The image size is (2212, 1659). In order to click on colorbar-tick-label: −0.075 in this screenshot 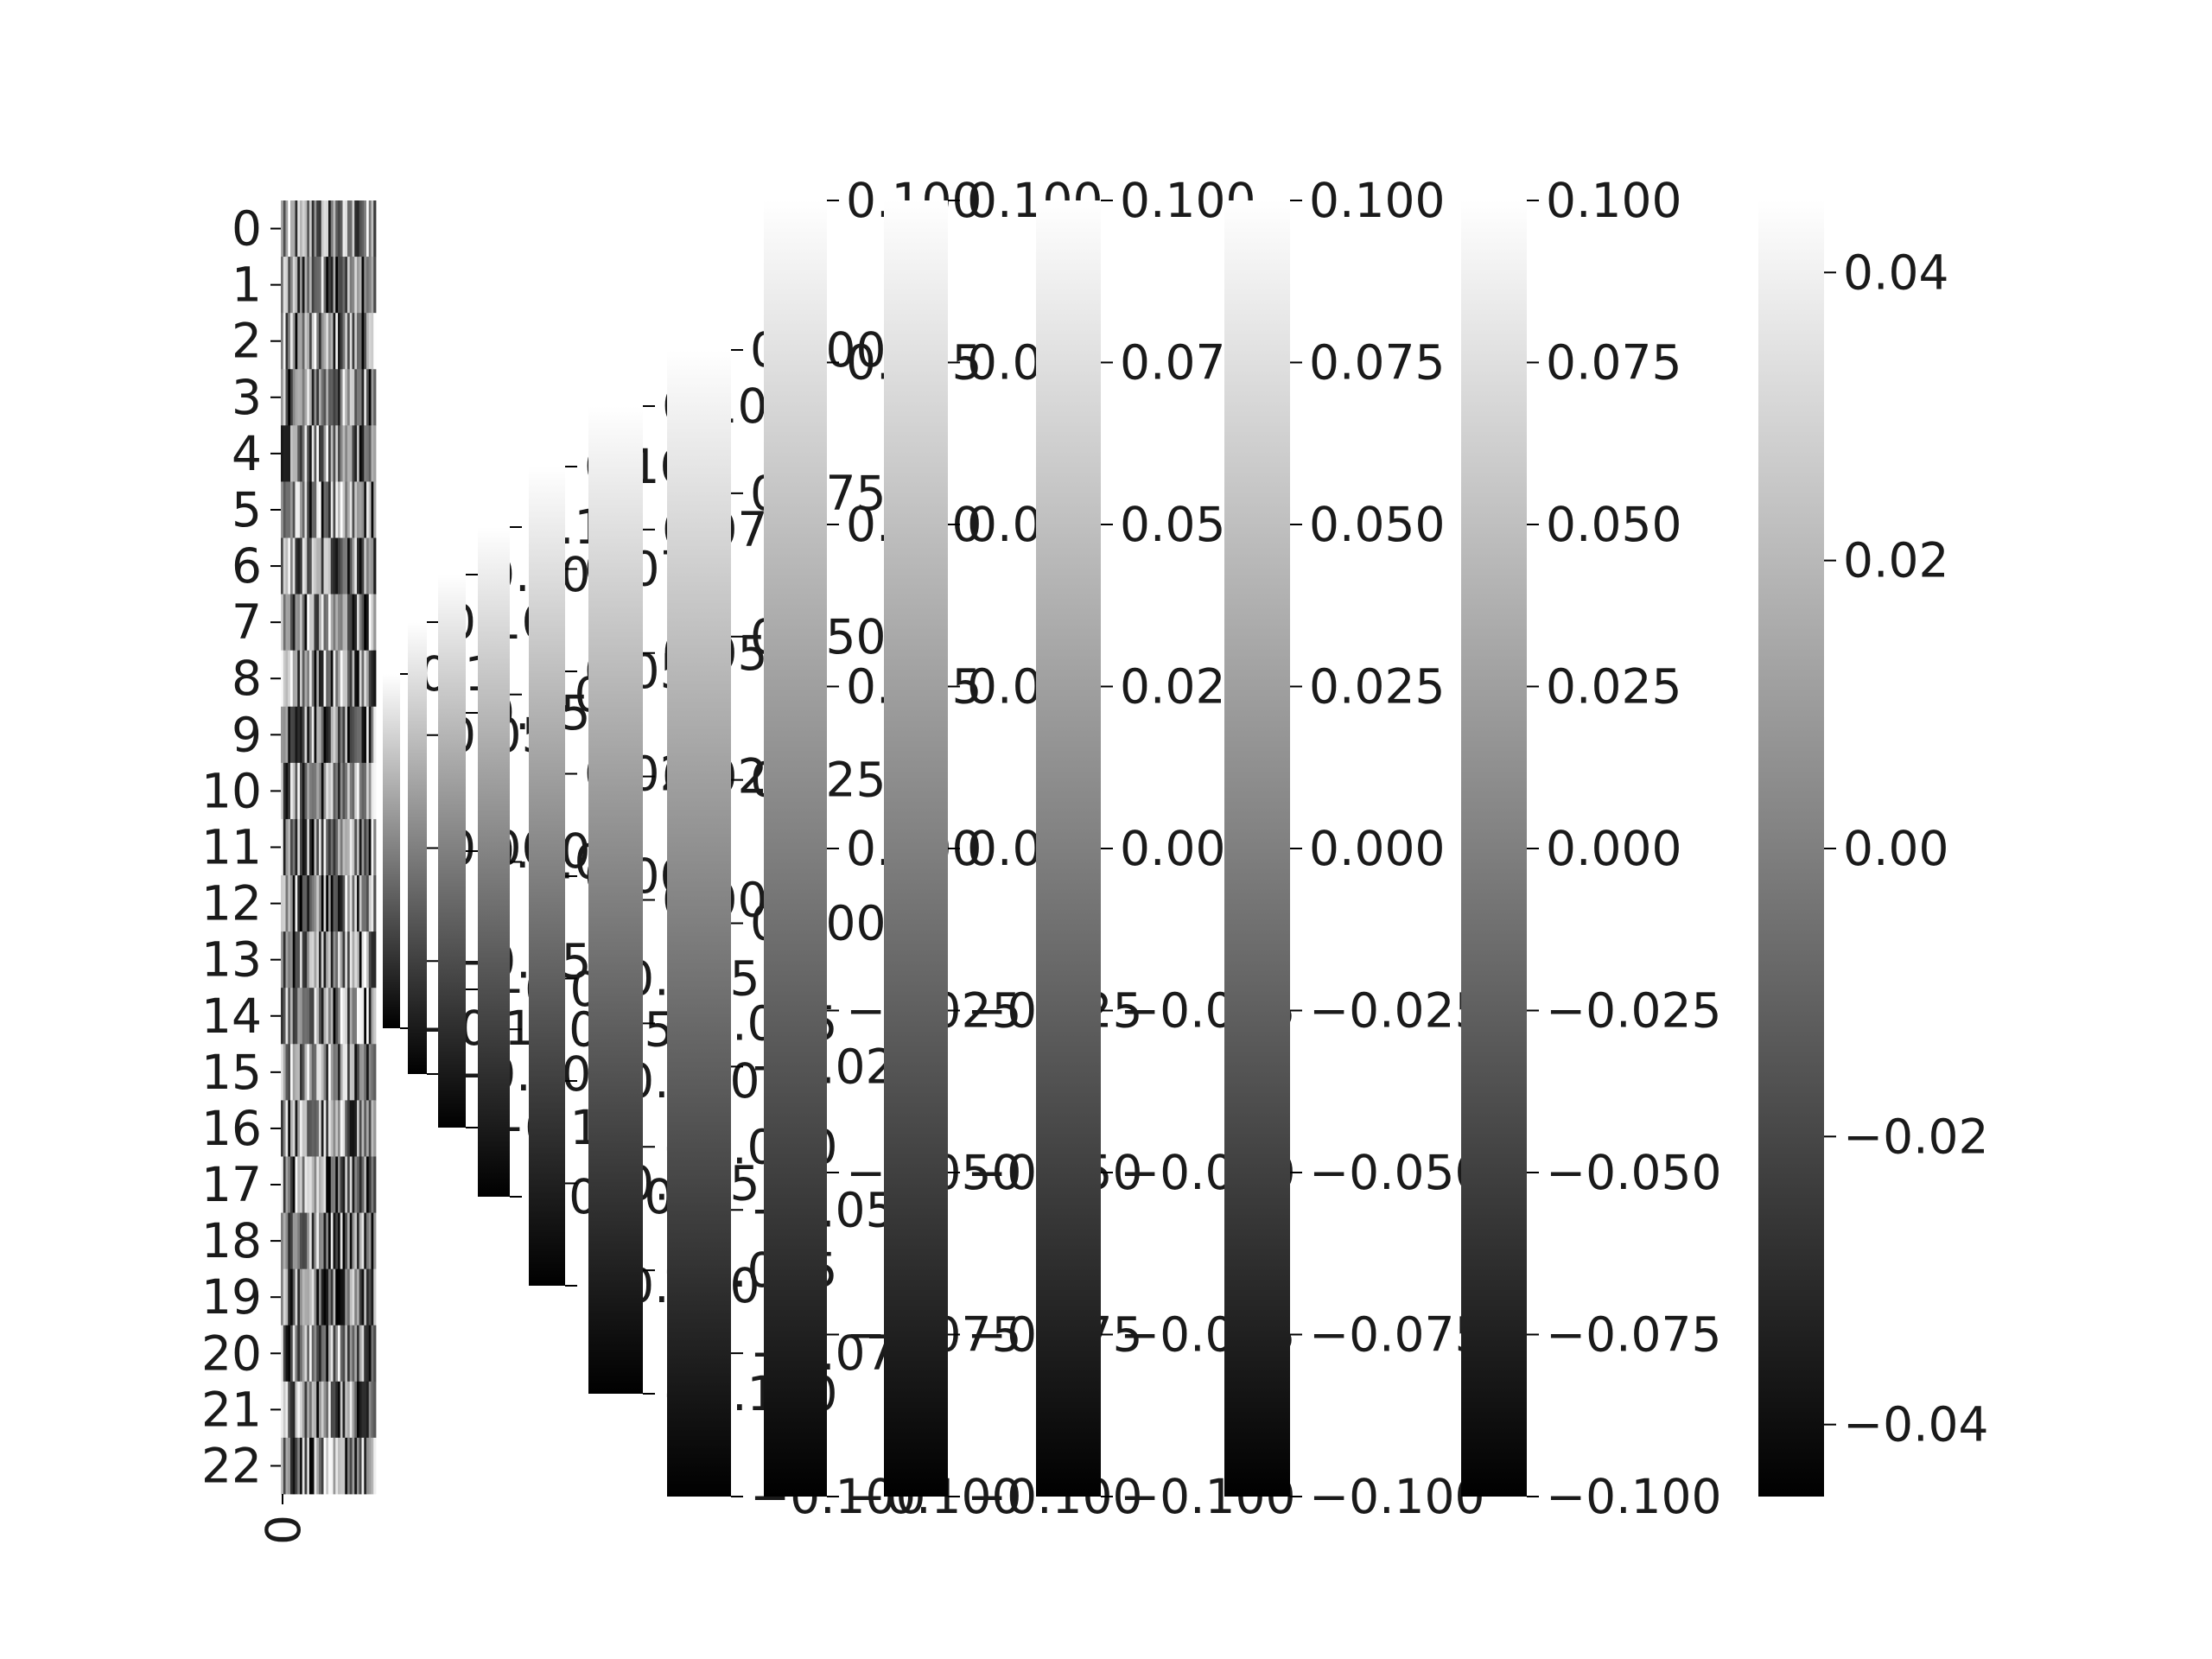, I will do `click(1634, 1335)`.